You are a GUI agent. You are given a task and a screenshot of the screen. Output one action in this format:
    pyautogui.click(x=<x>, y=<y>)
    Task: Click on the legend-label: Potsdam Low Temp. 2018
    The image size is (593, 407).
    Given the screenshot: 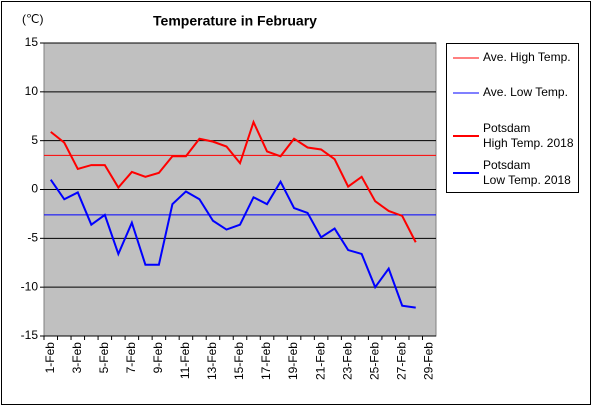 What is the action you would take?
    pyautogui.click(x=527, y=172)
    